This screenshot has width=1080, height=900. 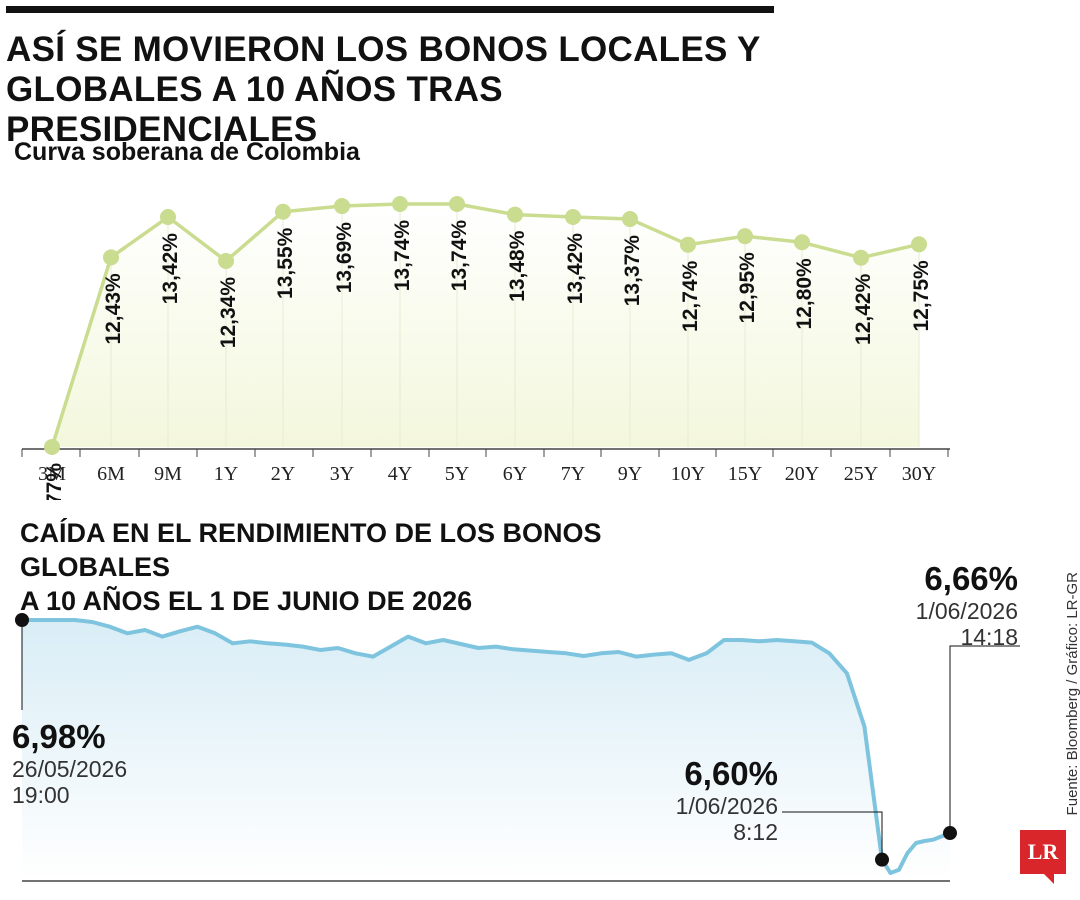 What do you see at coordinates (1049, 879) in the screenshot?
I see `lr-logo-tip` at bounding box center [1049, 879].